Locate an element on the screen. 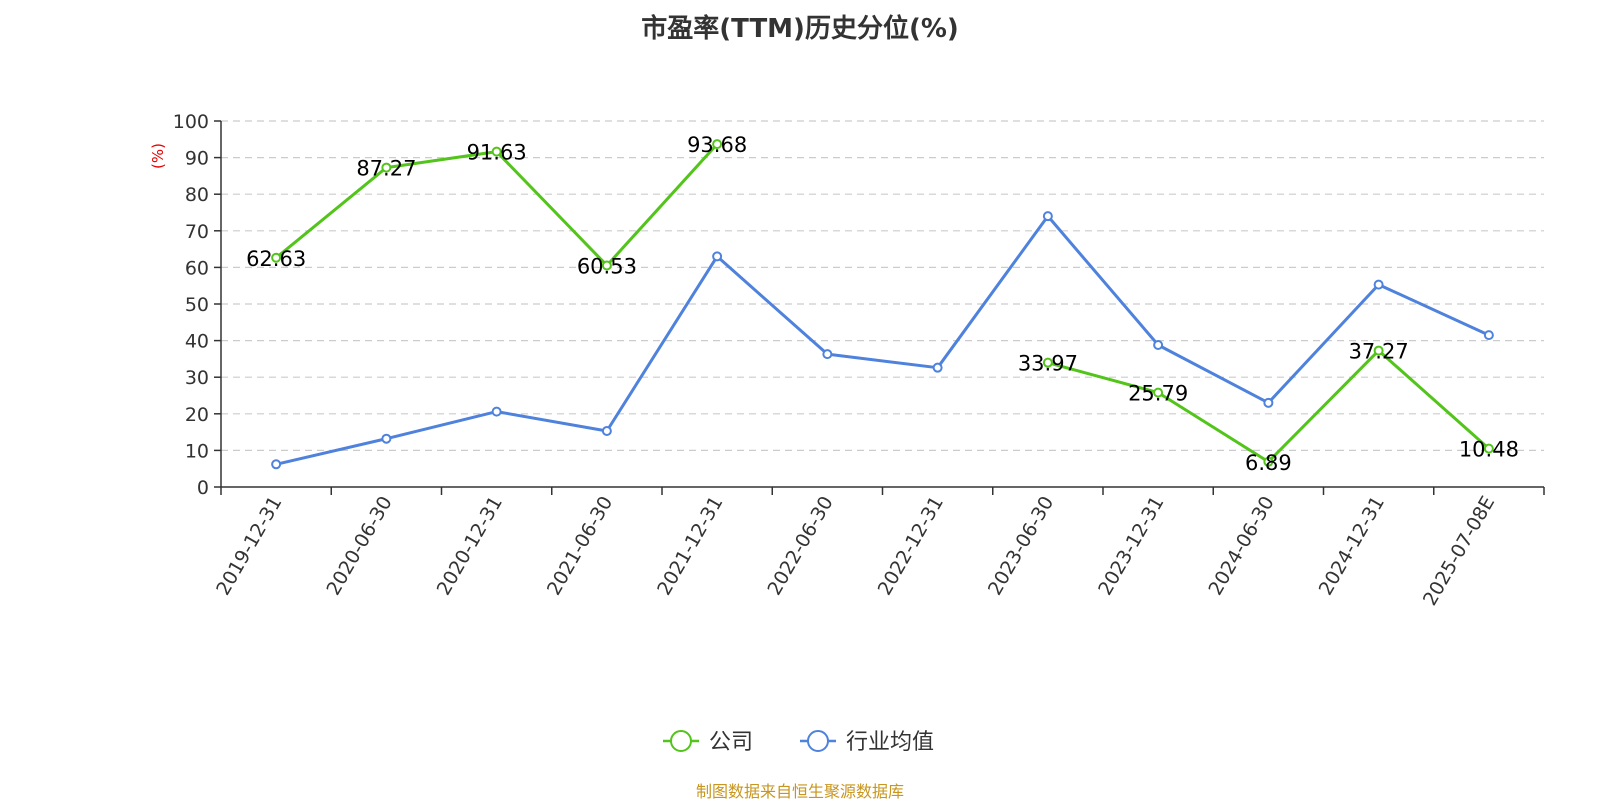 The image size is (1600, 802). data-label: 91.63 is located at coordinates (497, 153).